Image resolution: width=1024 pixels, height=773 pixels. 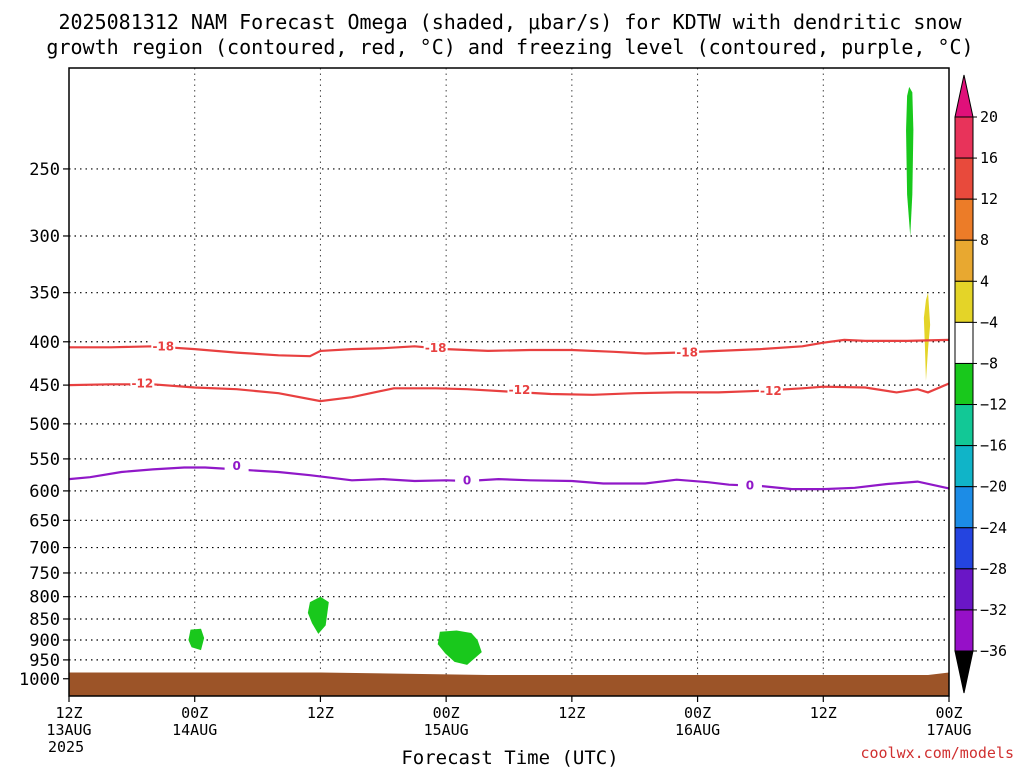 What do you see at coordinates (44, 386) in the screenshot?
I see `y-tick-label: 450` at bounding box center [44, 386].